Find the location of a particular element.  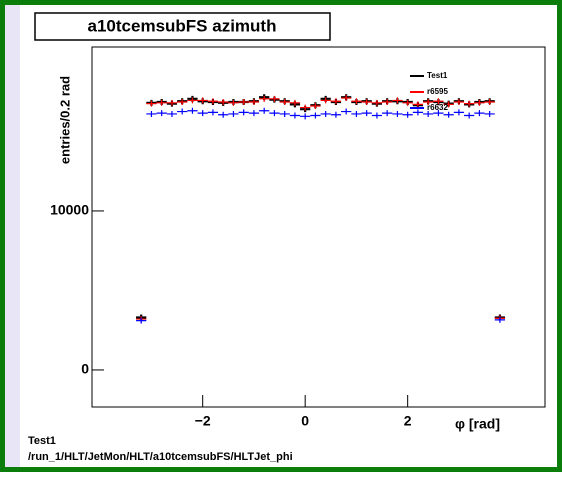

y-tick-label: 0 is located at coordinates (85, 369).